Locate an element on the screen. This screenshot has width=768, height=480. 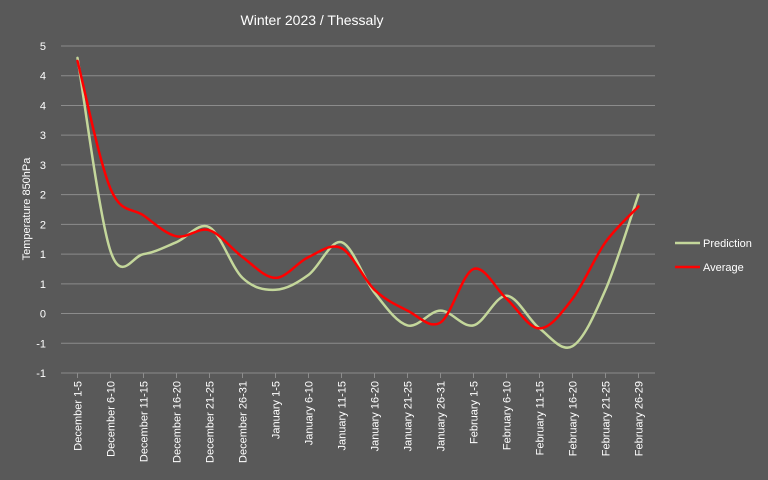
x-tick-label: February 1-5 is located at coordinates (475, 412).